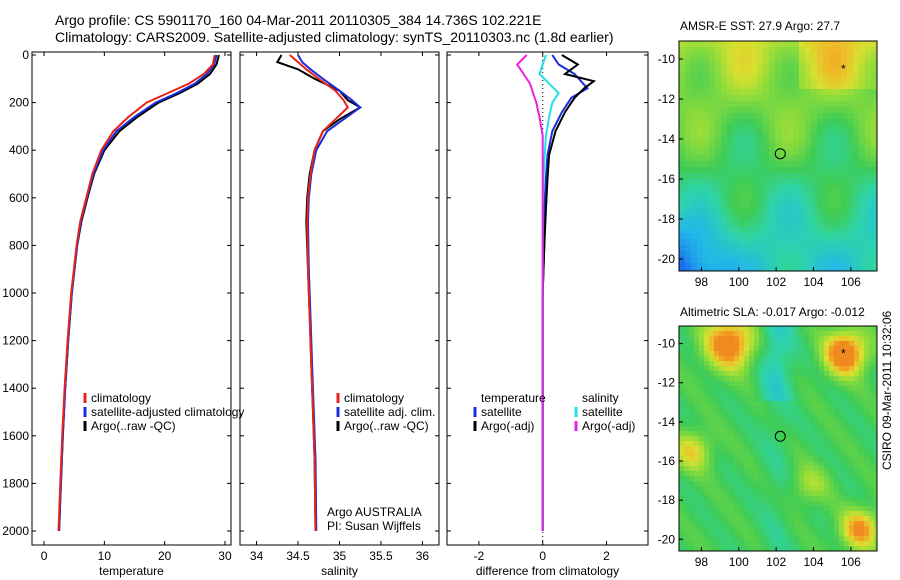 The image size is (900, 580). Describe the element at coordinates (501, 412) in the screenshot. I see `legend-diff-temp-satellite-label: satellite` at that location.